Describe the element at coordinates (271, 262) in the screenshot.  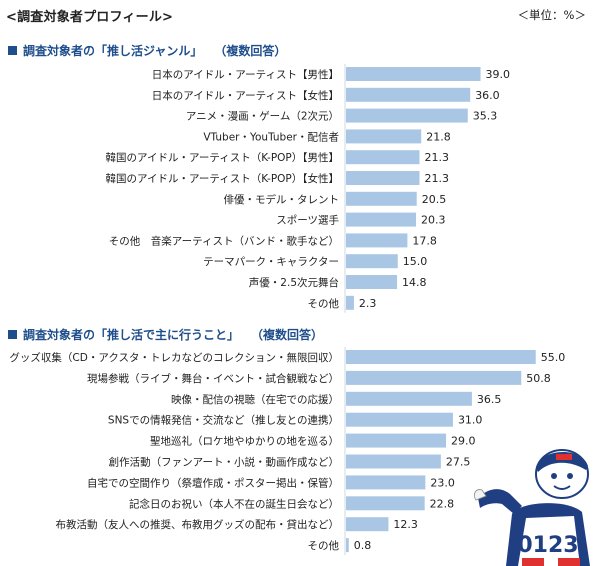
I see `category-label: テーマパーク・キャラクター` at that location.